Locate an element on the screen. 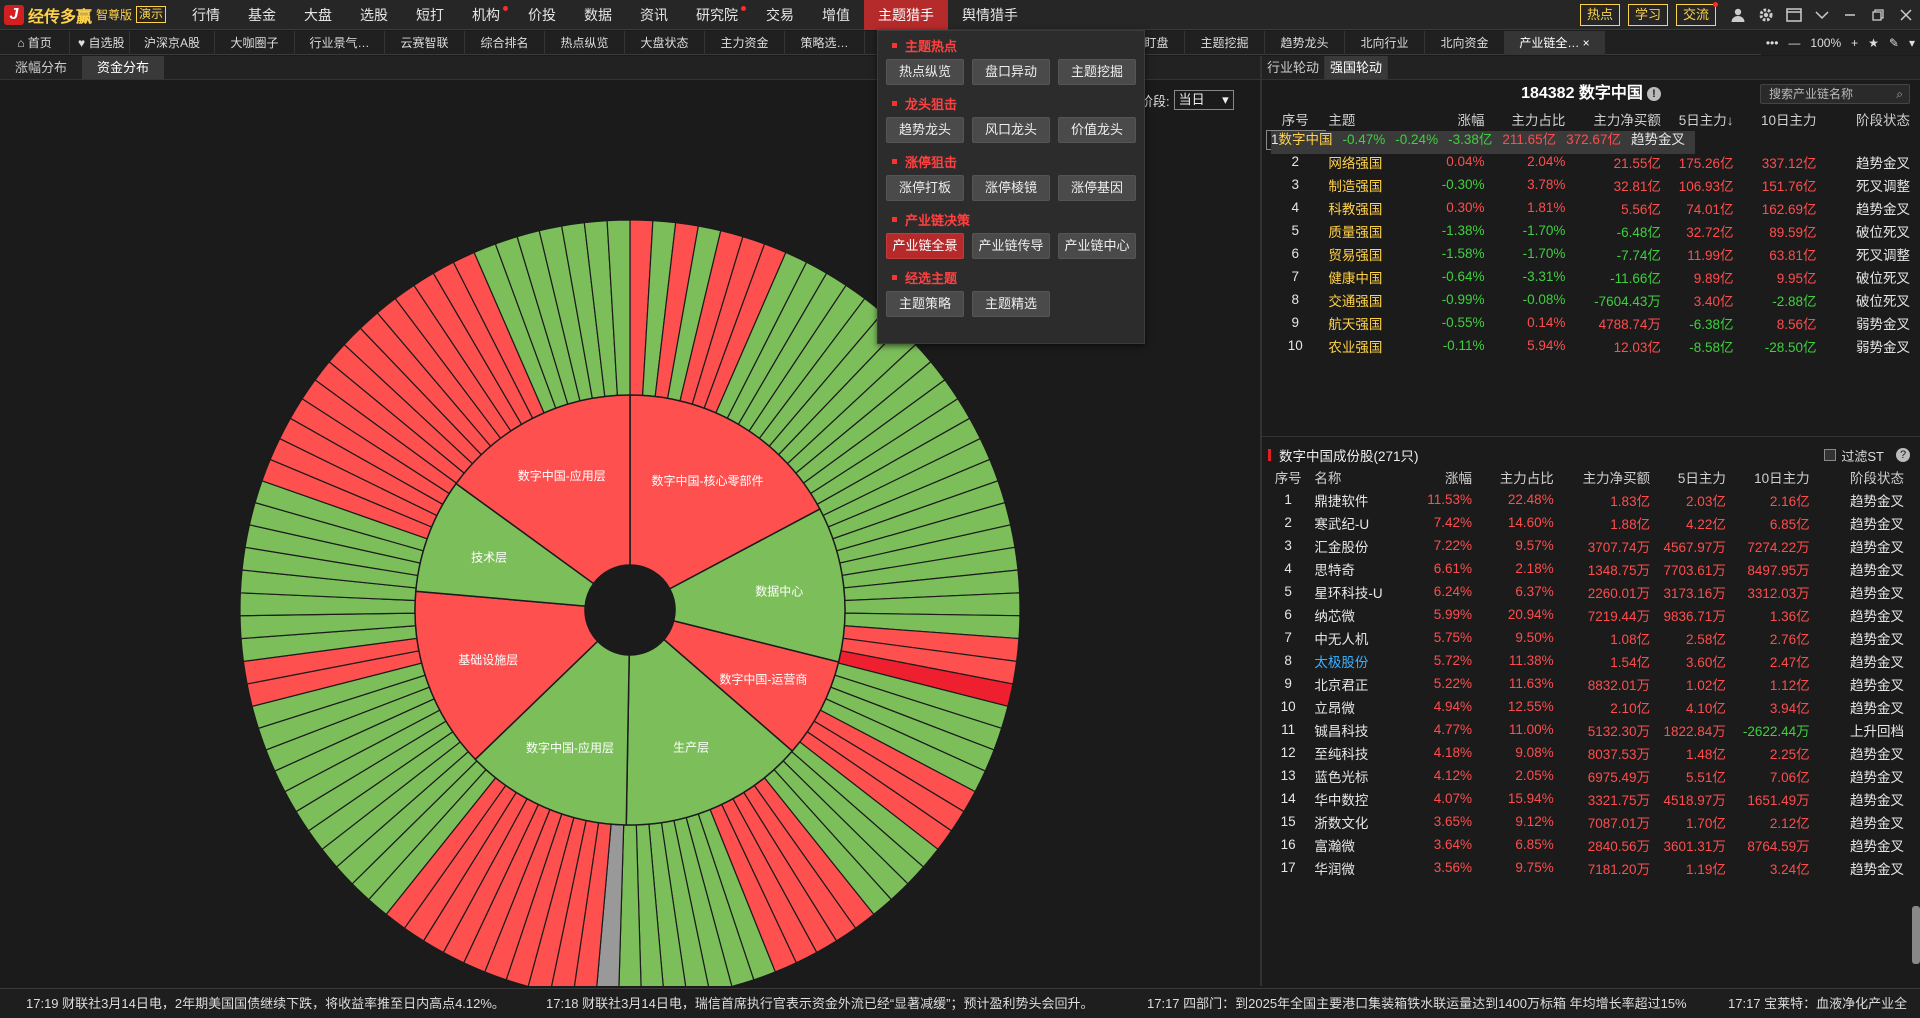 Image resolution: width=1920 pixels, height=1018 pixels. sunburst-category-segment is located at coordinates (709, 732).